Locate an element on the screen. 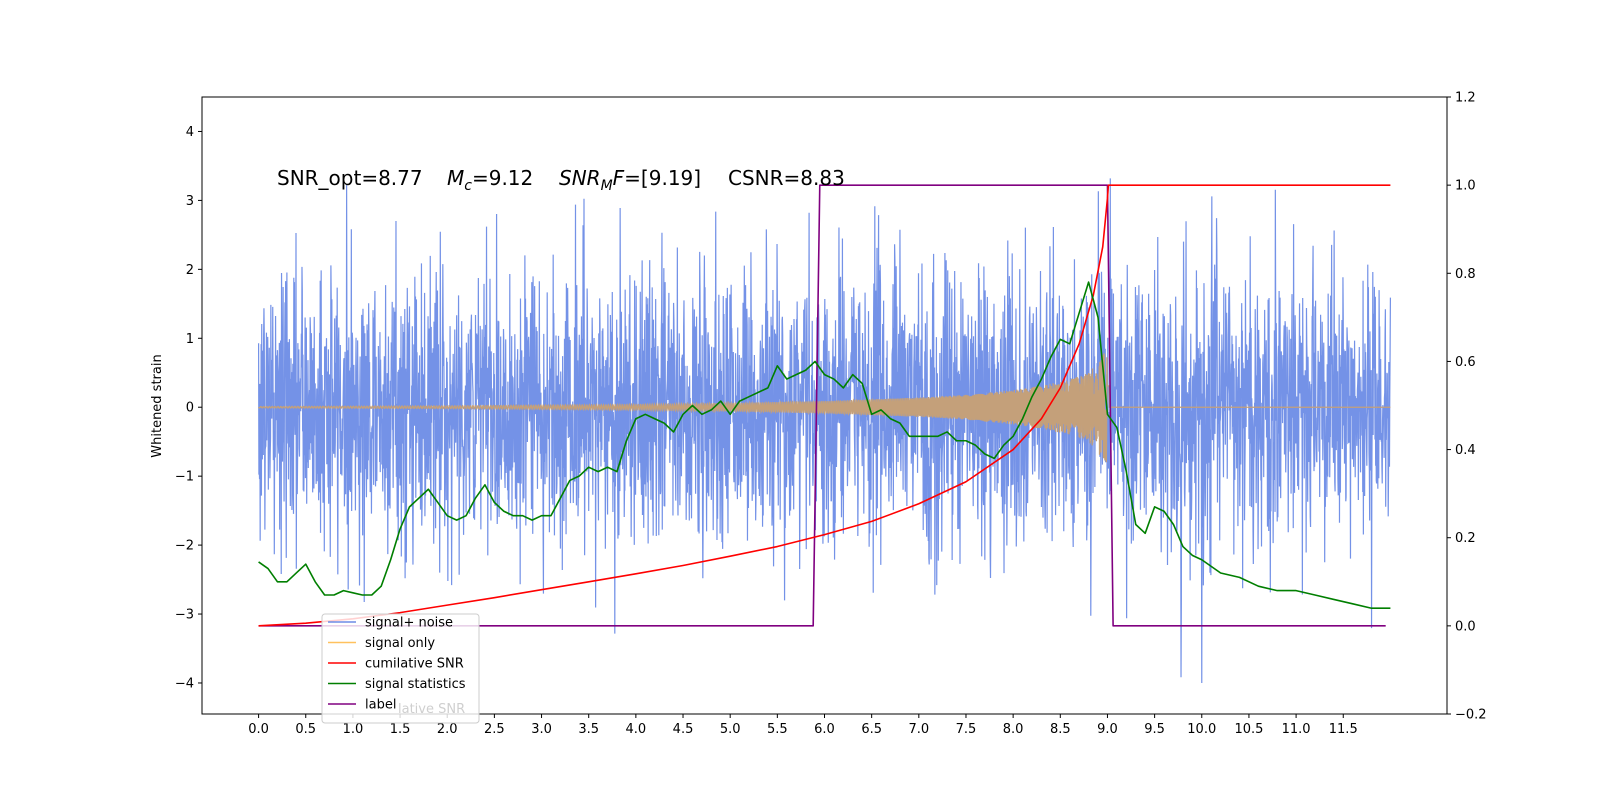 The width and height of the screenshot is (1600, 800). legend-ghost-text: lative SNR is located at coordinates (431, 709).